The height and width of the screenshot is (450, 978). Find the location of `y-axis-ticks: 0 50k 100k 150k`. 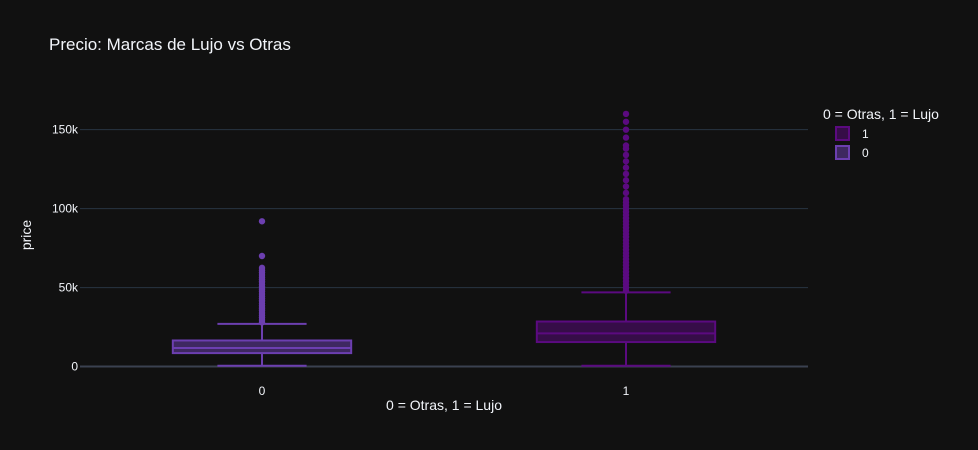

y-axis-ticks: 0 50k 100k 150k is located at coordinates (65, 248).